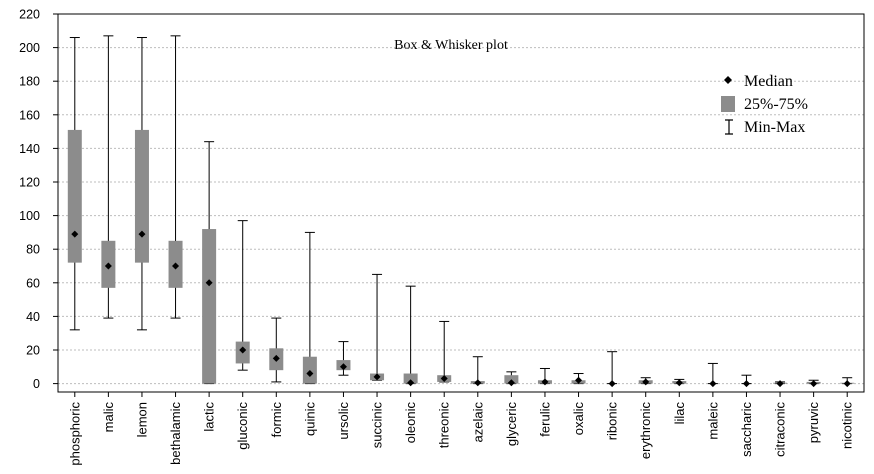  What do you see at coordinates (276, 350) in the screenshot?
I see `box-group-formic` at bounding box center [276, 350].